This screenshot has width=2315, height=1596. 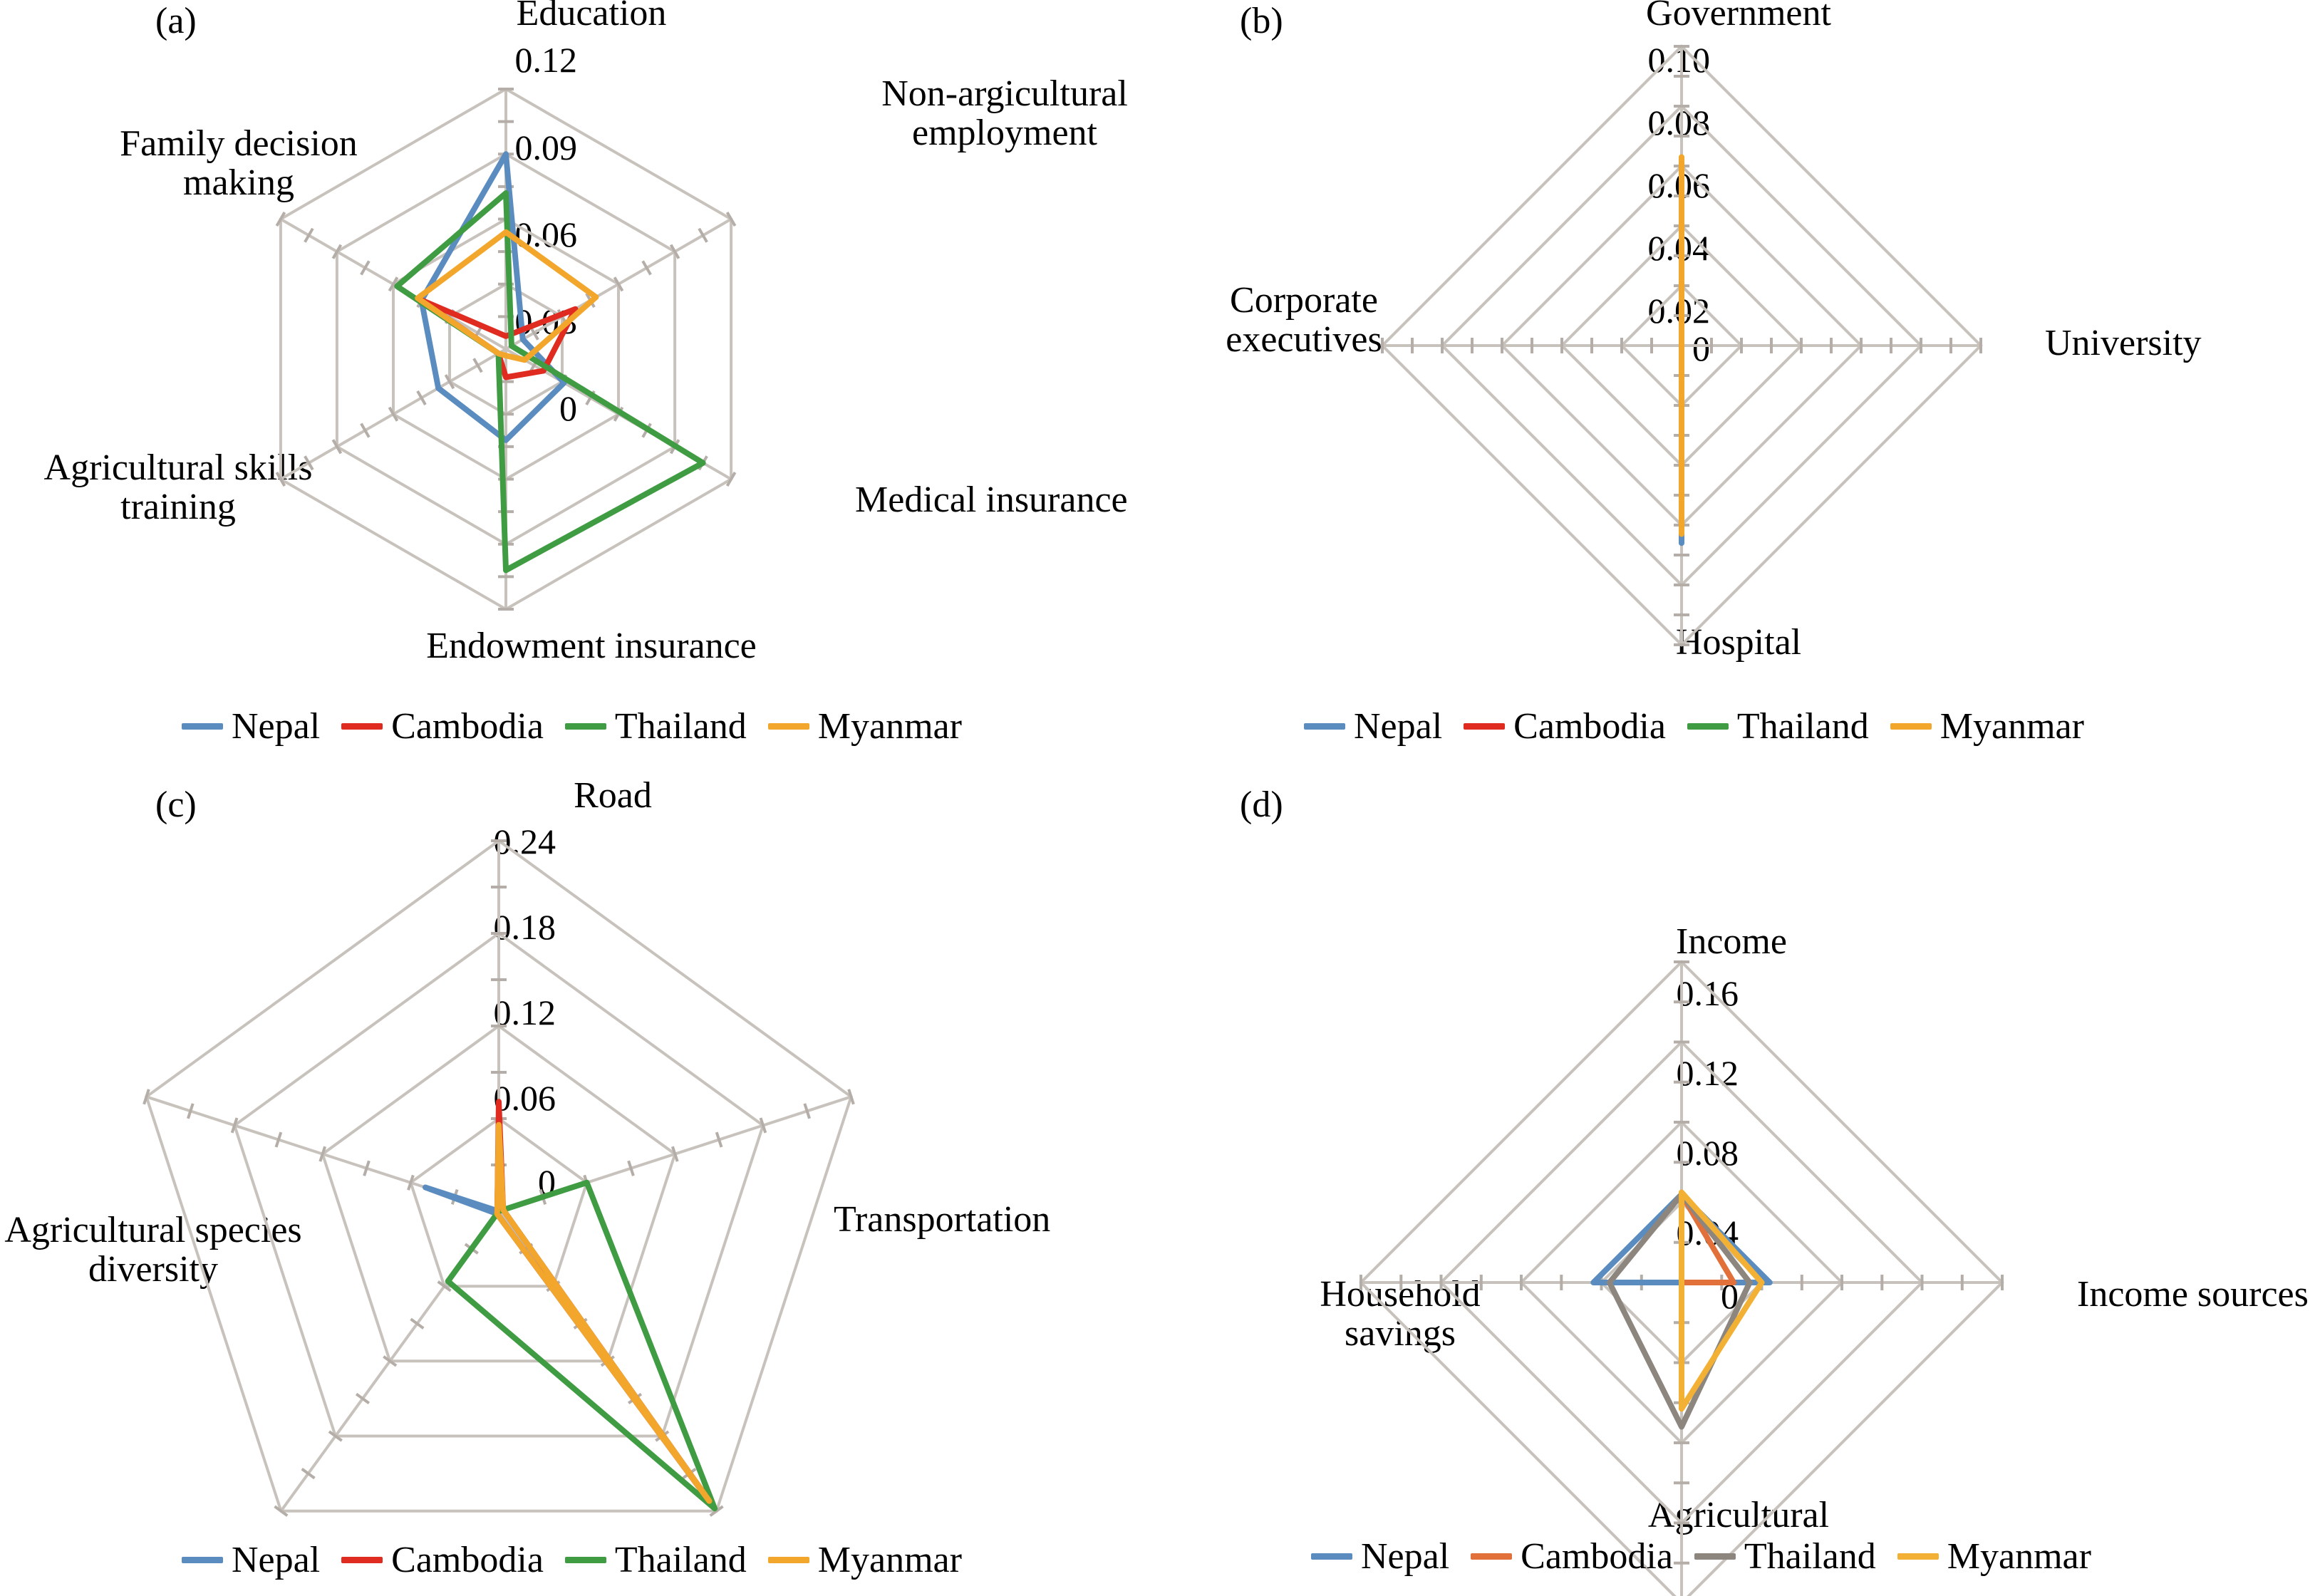 What do you see at coordinates (568, 408) in the screenshot?
I see `tick-label-a-0: 0` at bounding box center [568, 408].